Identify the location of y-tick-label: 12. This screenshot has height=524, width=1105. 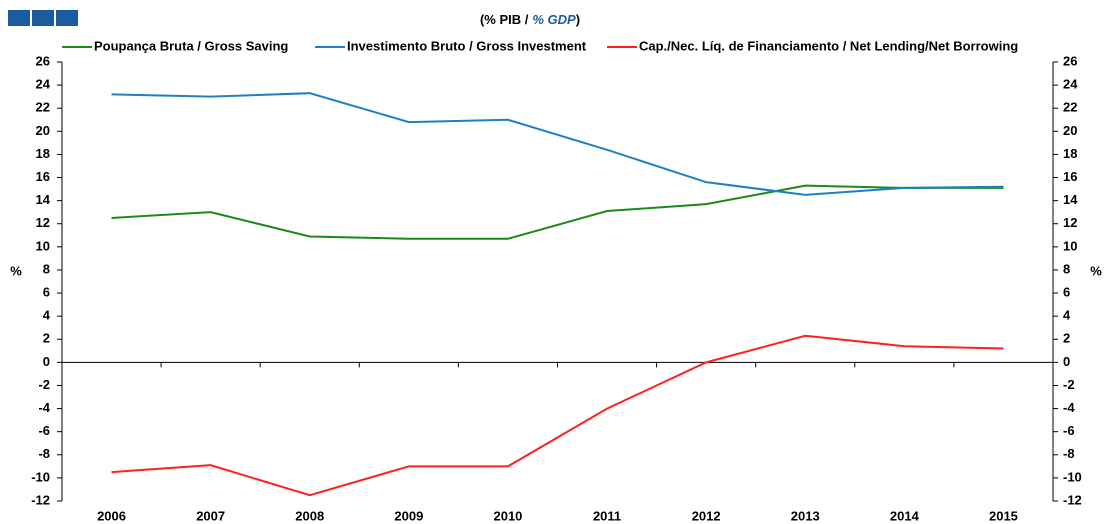
(43, 222).